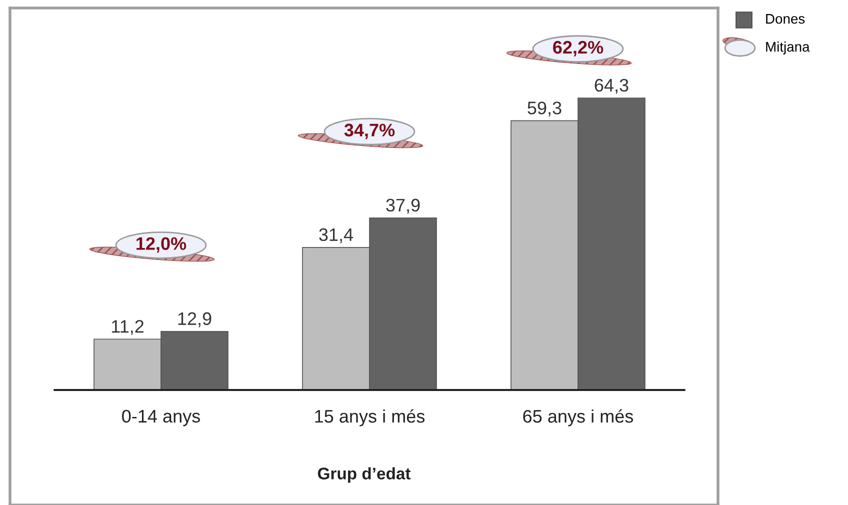 The image size is (848, 505). I want to click on text: Mitjana, so click(788, 48).